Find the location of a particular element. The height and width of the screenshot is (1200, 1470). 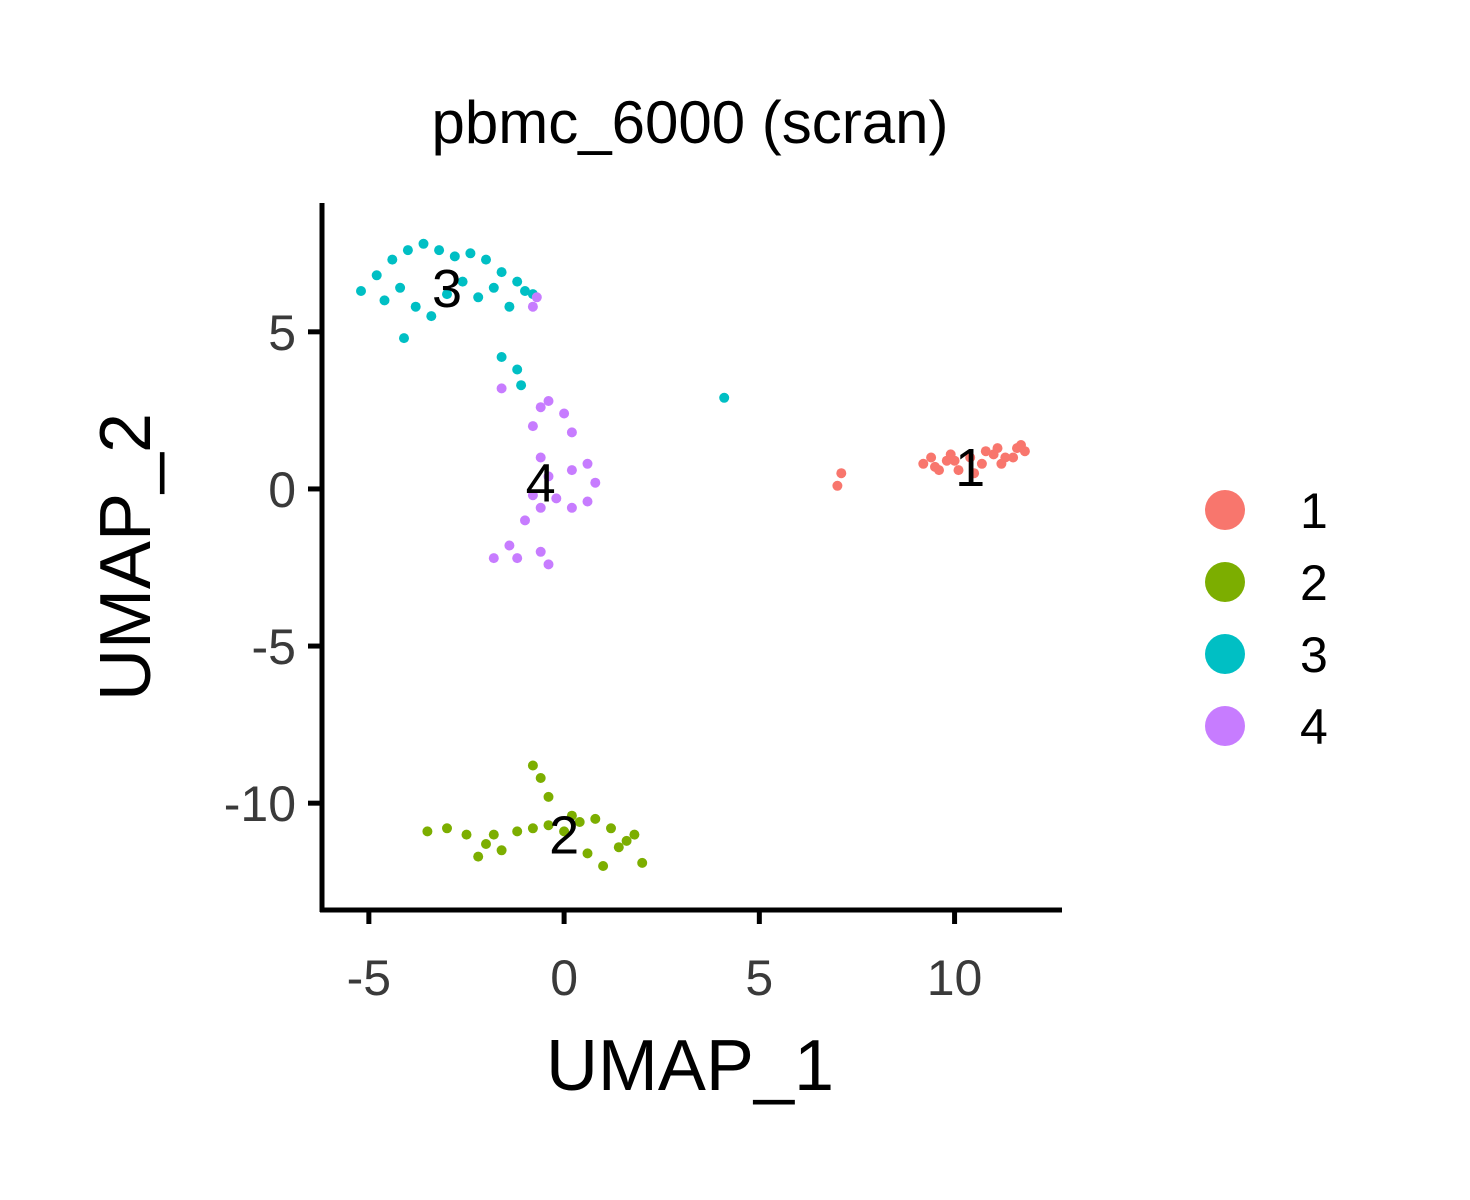

cluster-2-label: 2 is located at coordinates (564, 836).